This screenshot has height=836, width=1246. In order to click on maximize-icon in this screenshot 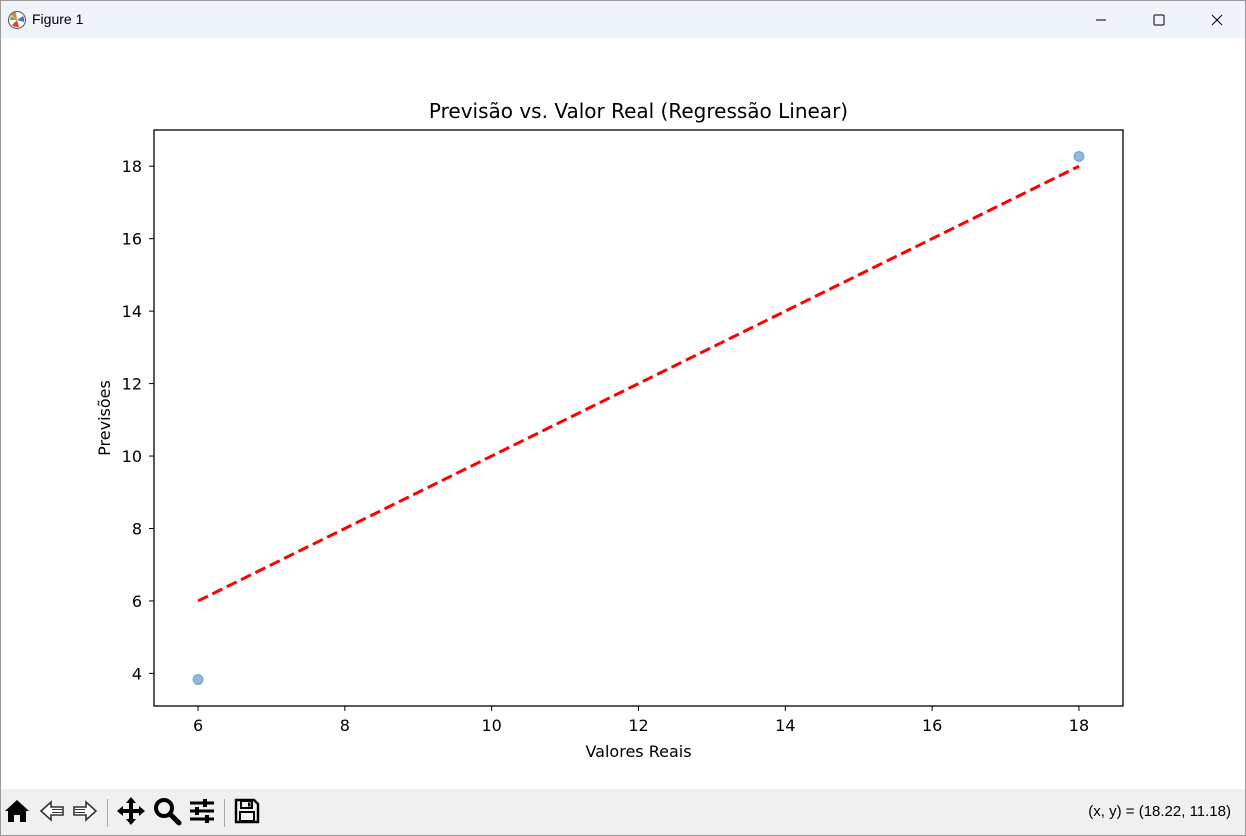, I will do `click(1159, 20)`.